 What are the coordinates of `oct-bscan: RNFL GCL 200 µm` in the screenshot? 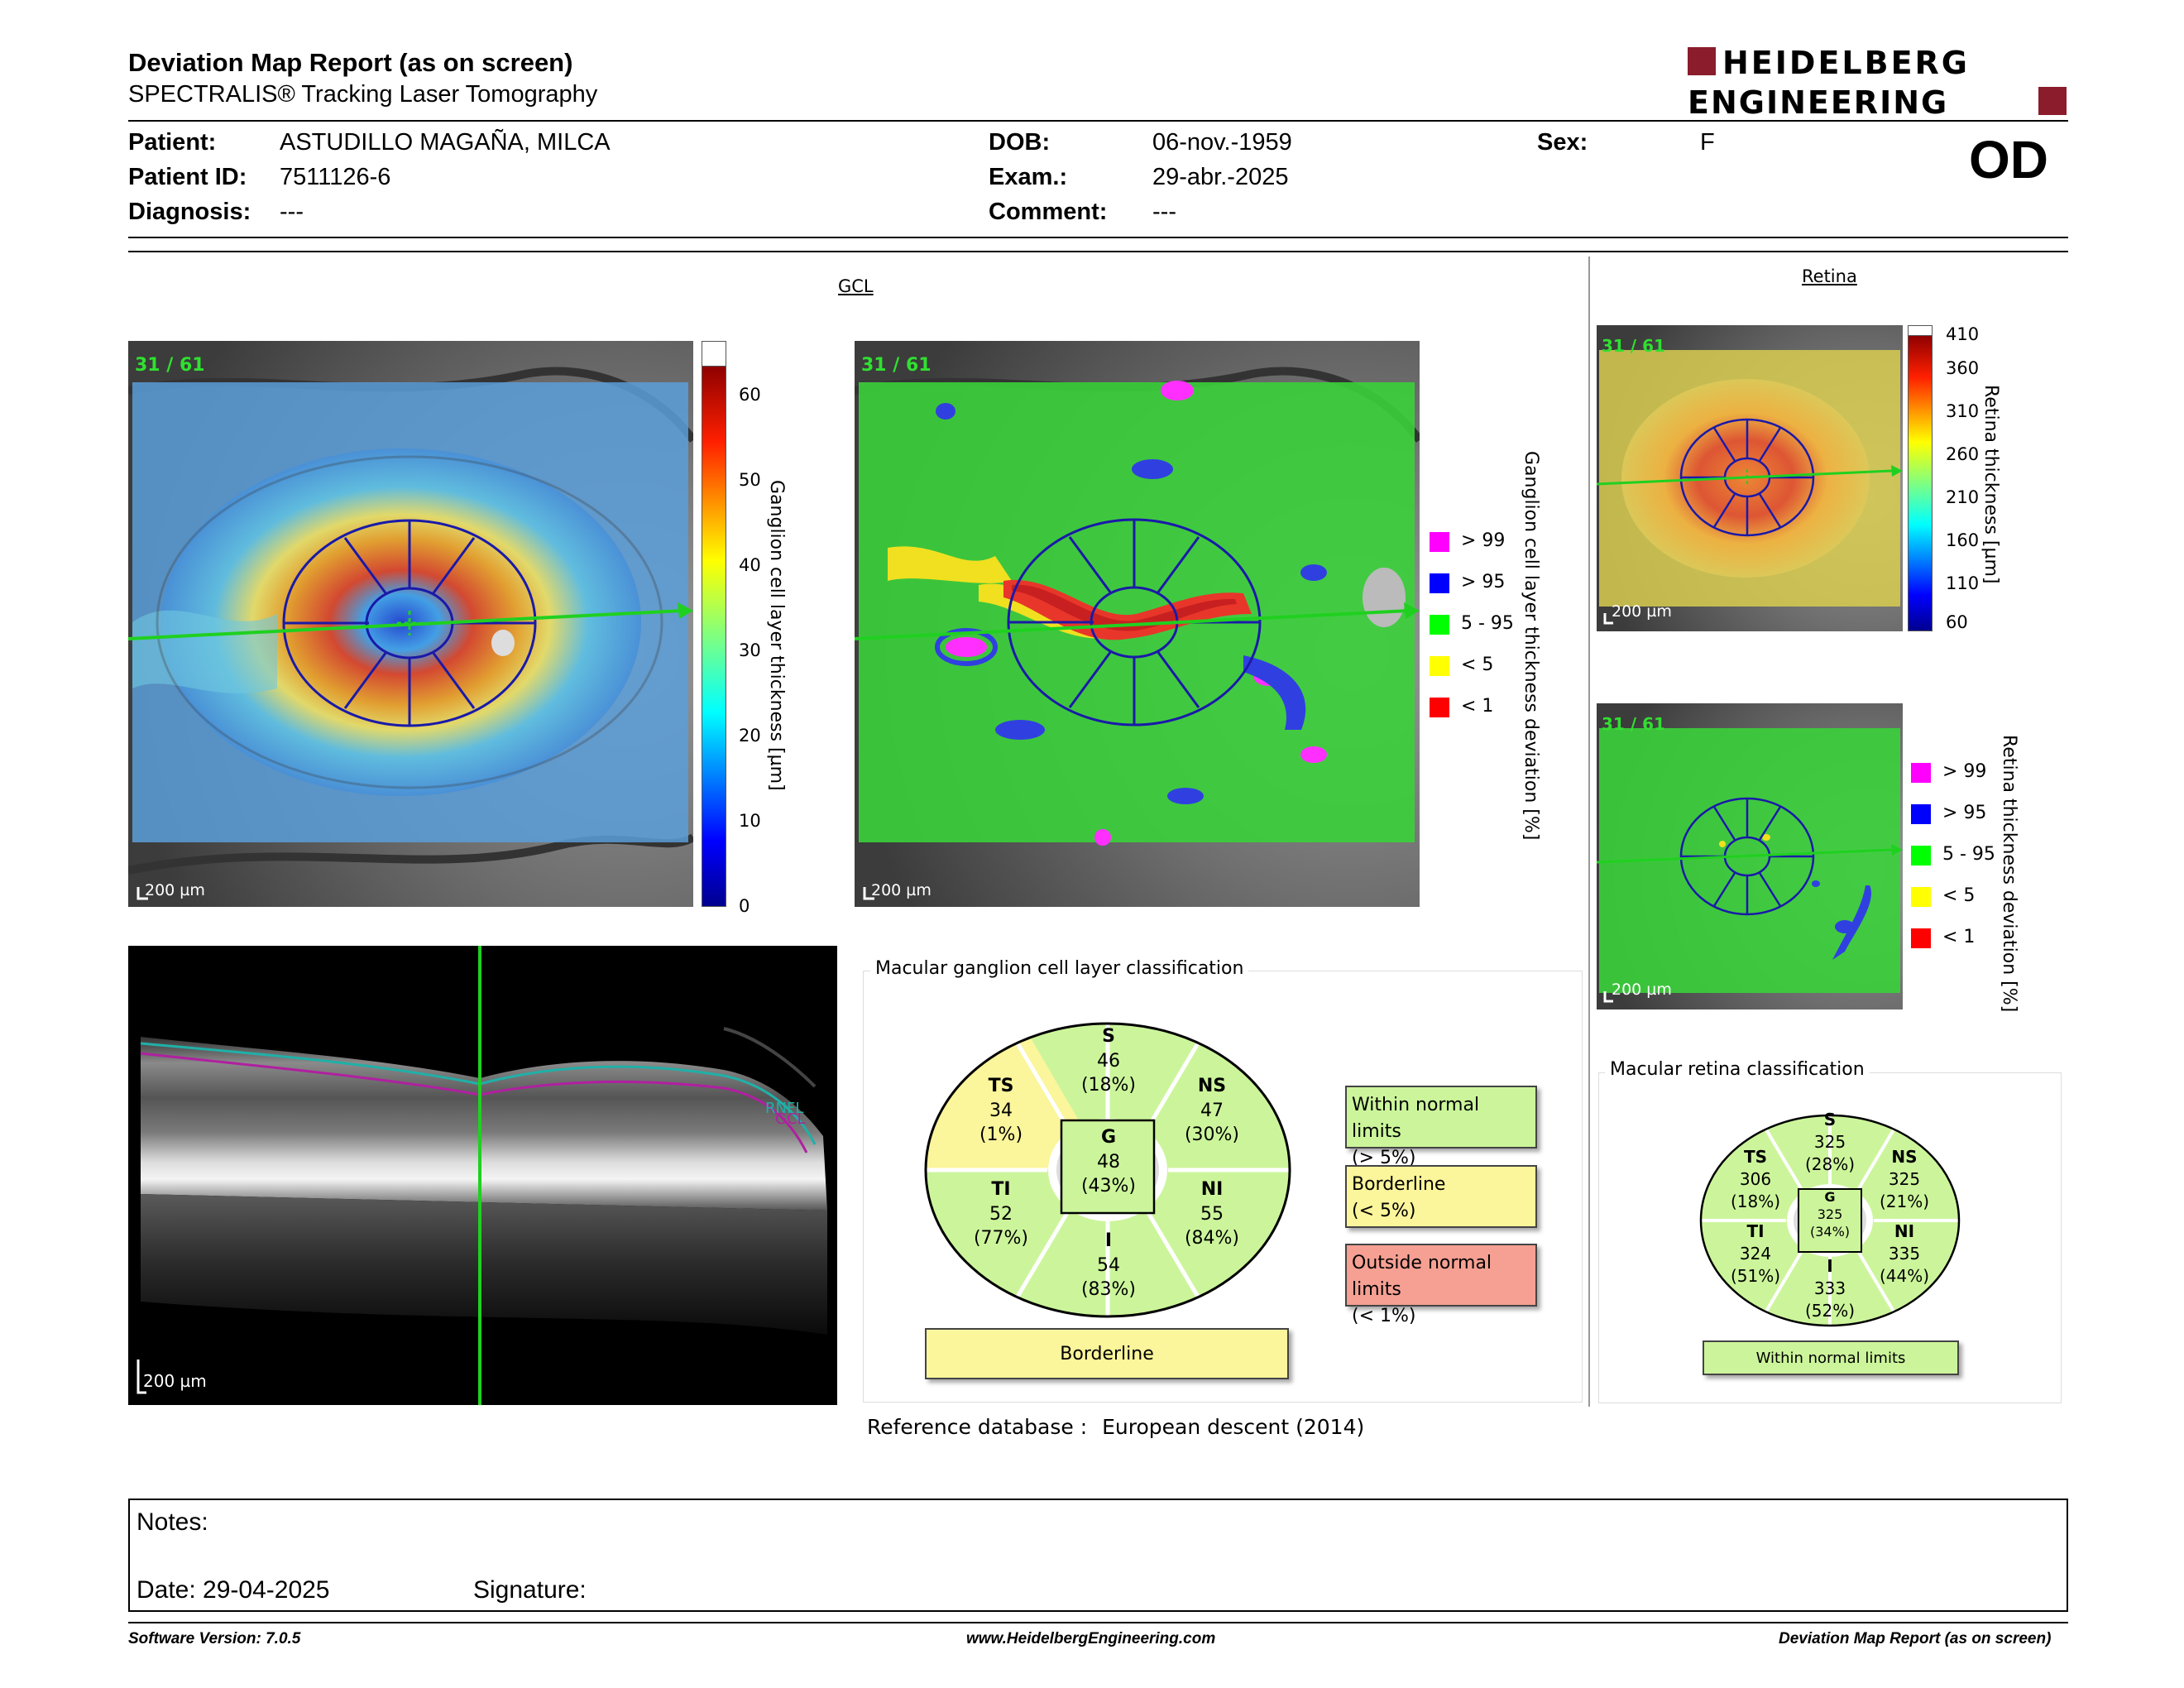 It's located at (482, 1175).